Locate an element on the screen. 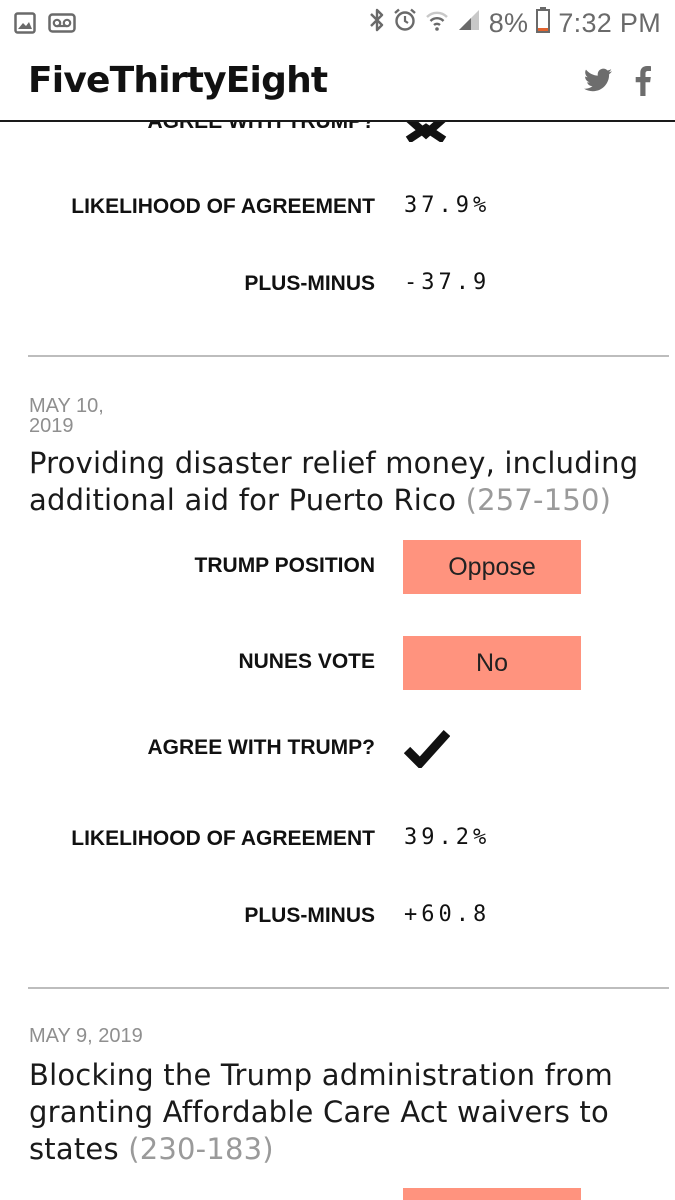 The height and width of the screenshot is (1200, 675). wifi-icon is located at coordinates (437, 23).